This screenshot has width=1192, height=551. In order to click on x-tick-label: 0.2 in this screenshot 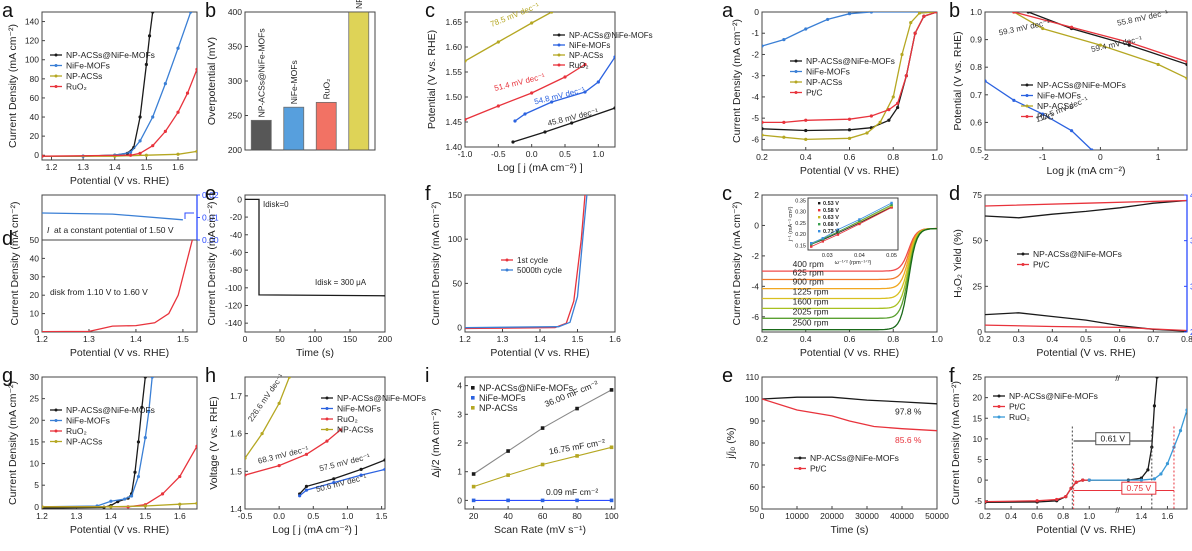, I will do `click(985, 516)`.